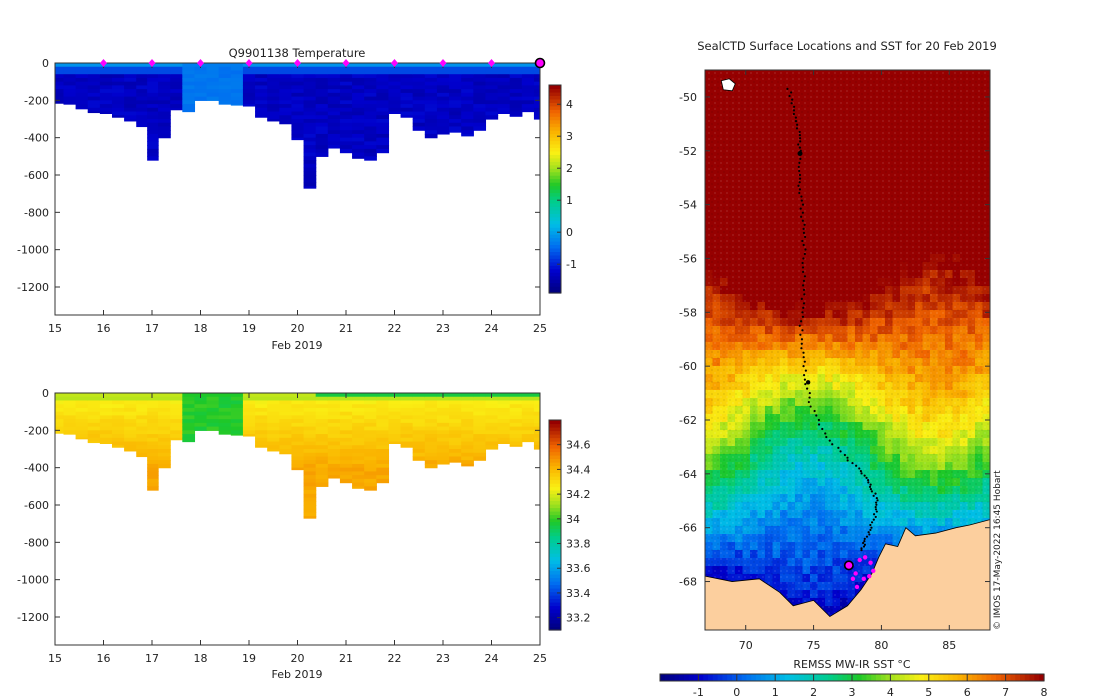 Image resolution: width=1100 pixels, height=700 pixels. Describe the element at coordinates (736, 692) in the screenshot. I see `colorbar-tick-label: 0` at that location.